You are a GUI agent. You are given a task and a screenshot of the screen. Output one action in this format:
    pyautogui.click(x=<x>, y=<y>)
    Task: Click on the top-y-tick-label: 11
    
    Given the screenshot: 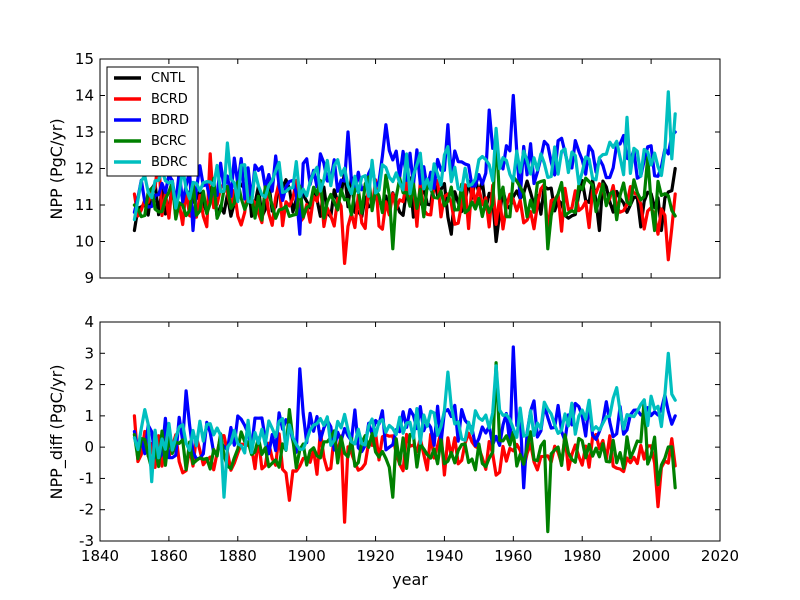 What is the action you would take?
    pyautogui.click(x=84, y=205)
    